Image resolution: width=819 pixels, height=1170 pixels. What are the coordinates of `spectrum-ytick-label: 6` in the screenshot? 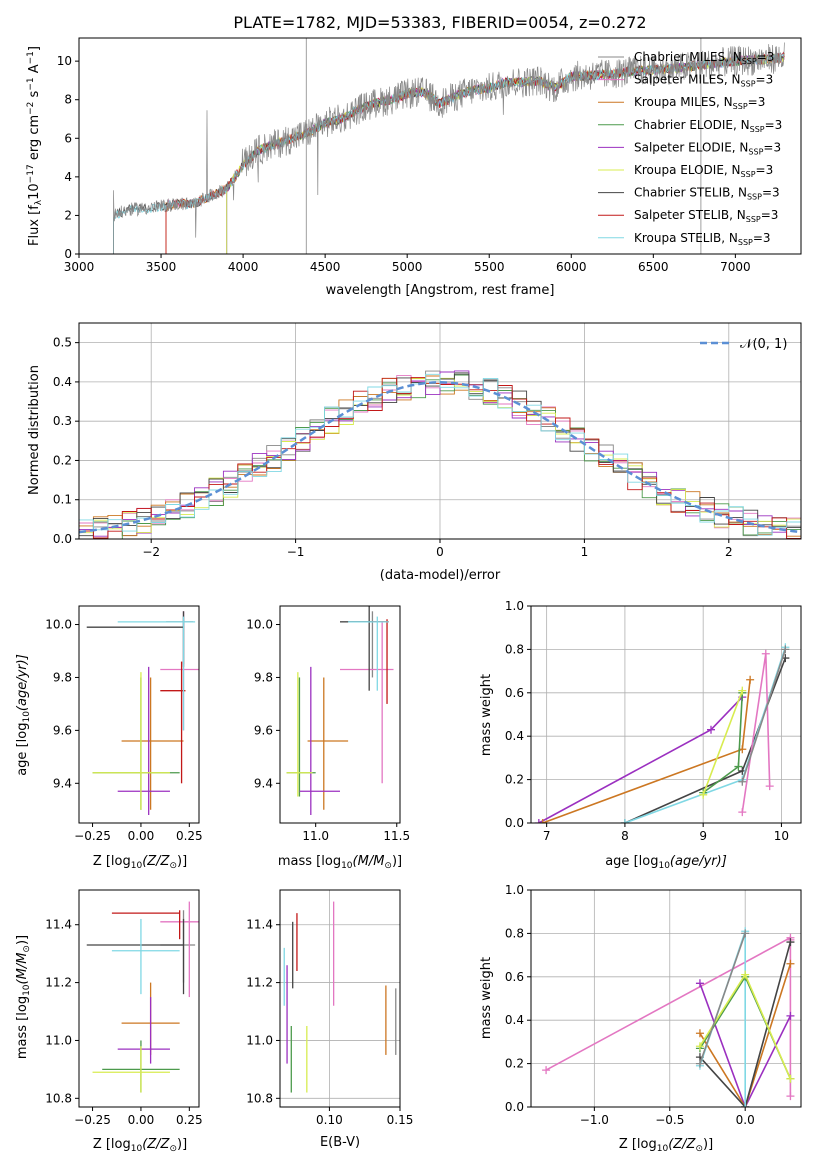 It's located at (68, 138).